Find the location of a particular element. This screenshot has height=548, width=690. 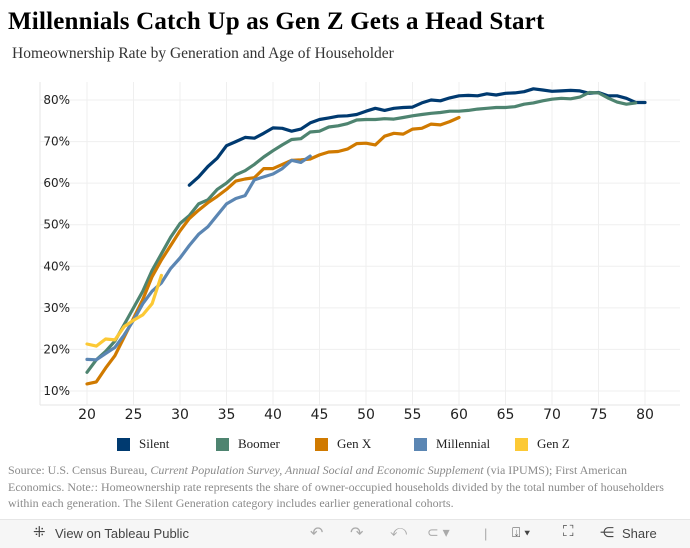

x-tick-label: 20 is located at coordinates (87, 415).